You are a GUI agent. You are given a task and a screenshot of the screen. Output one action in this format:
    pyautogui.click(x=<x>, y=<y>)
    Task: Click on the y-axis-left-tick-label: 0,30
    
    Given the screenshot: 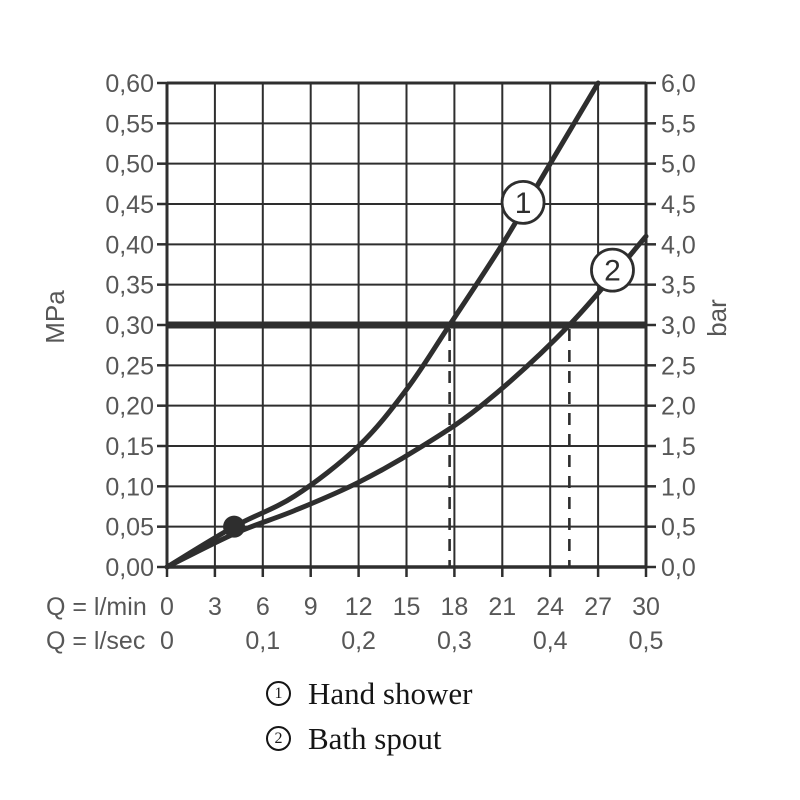 What is the action you would take?
    pyautogui.click(x=129, y=326)
    